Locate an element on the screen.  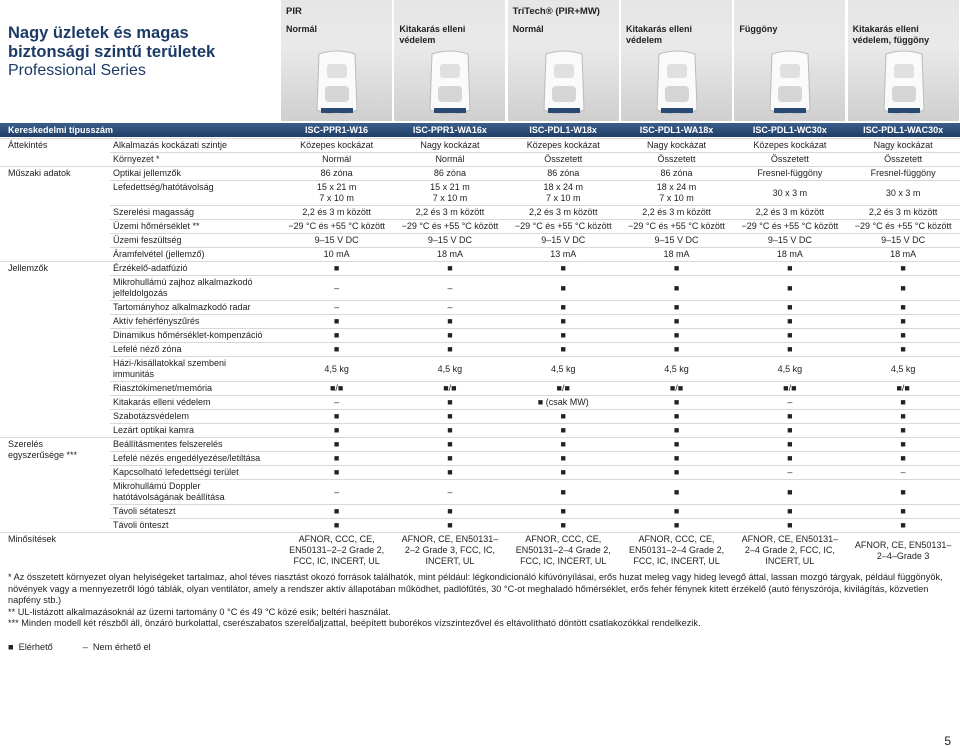
cell-line: Összetett is located at coordinates (563, 159).